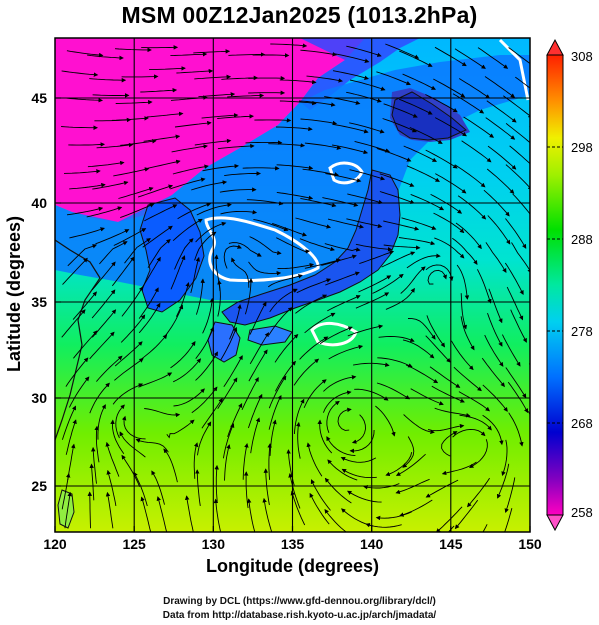 The height and width of the screenshot is (625, 599). What do you see at coordinates (530, 544) in the screenshot?
I see `x-tick-label: 150` at bounding box center [530, 544].